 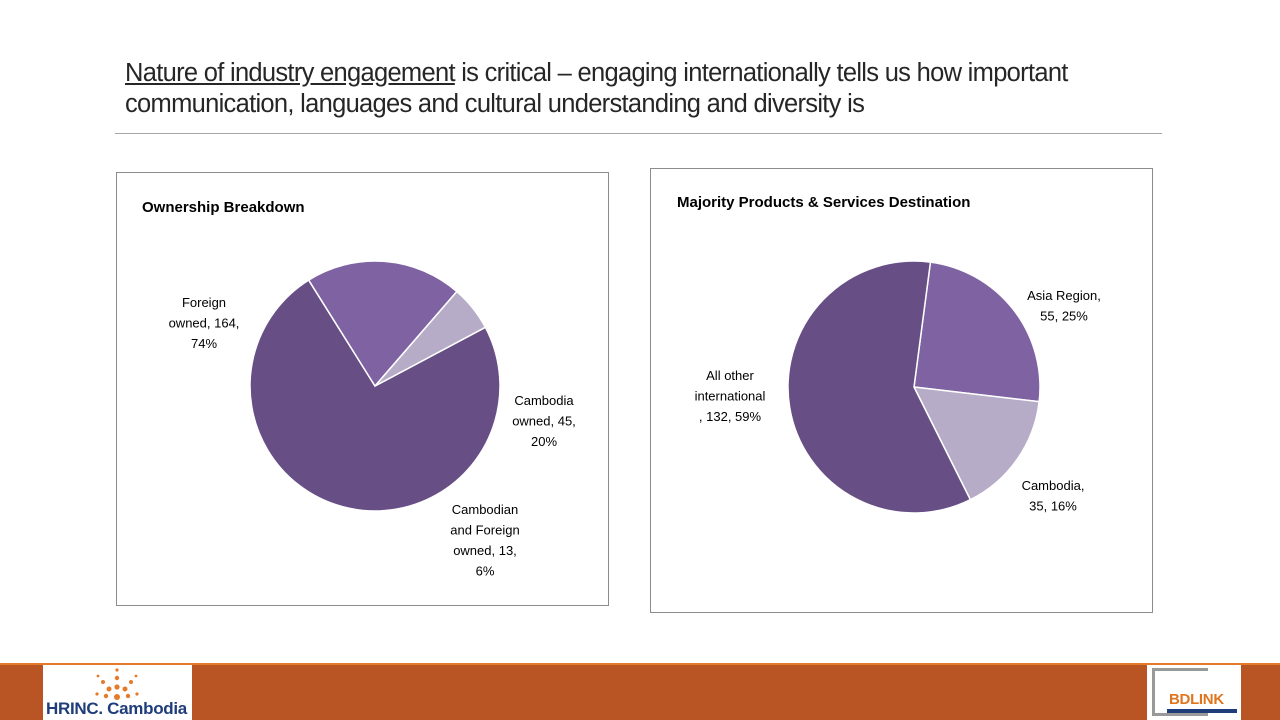 What do you see at coordinates (1196, 699) in the screenshot?
I see `bdlink-logo-text: BDLINK` at bounding box center [1196, 699].